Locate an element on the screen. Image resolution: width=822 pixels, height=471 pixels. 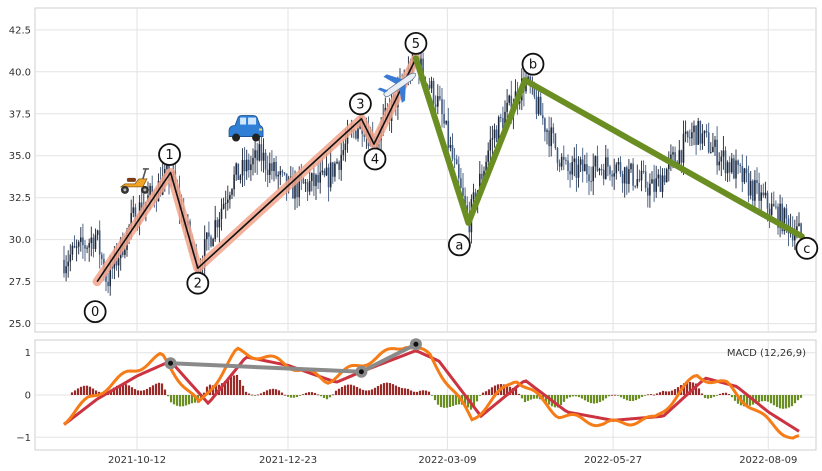
x-tick-label: 2021-12-23 is located at coordinates (288, 460).